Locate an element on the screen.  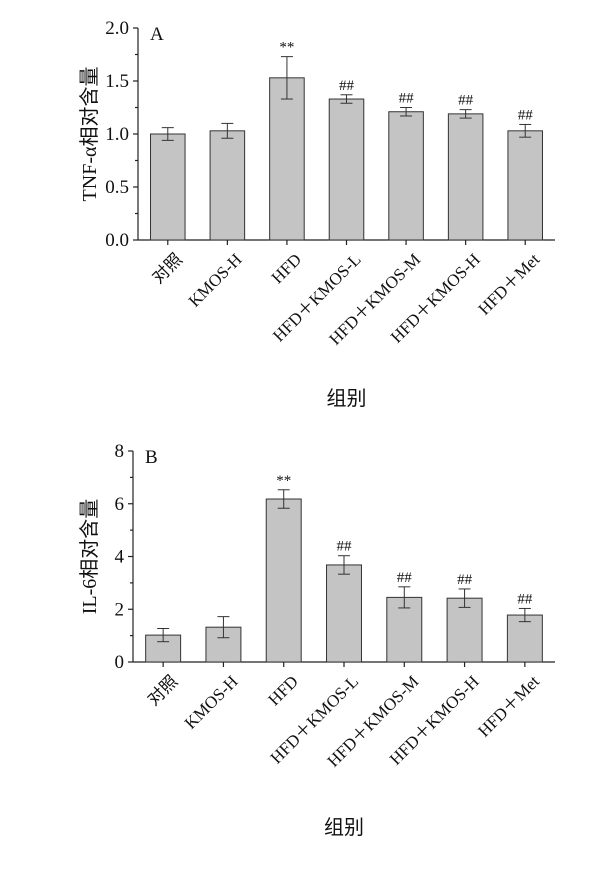
y-tick-label: 1.5 is located at coordinates (117, 81).